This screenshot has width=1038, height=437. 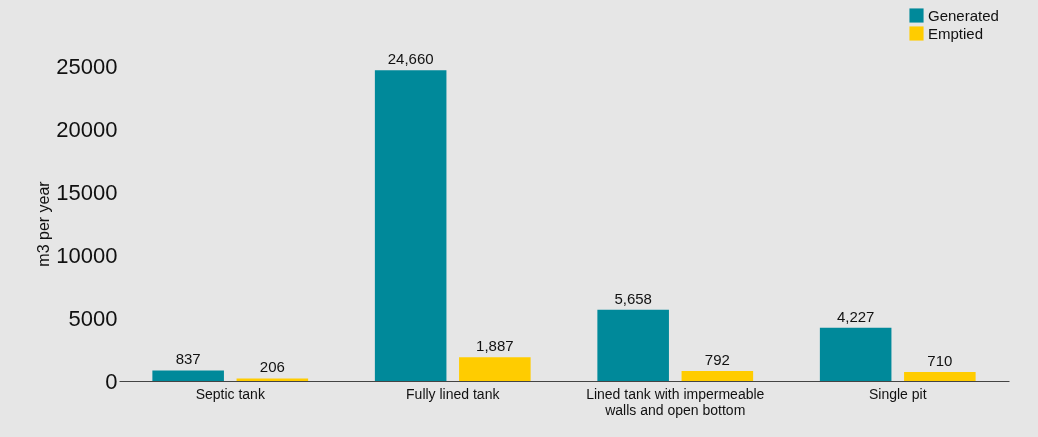 I want to click on data-label: 837, so click(x=188, y=359).